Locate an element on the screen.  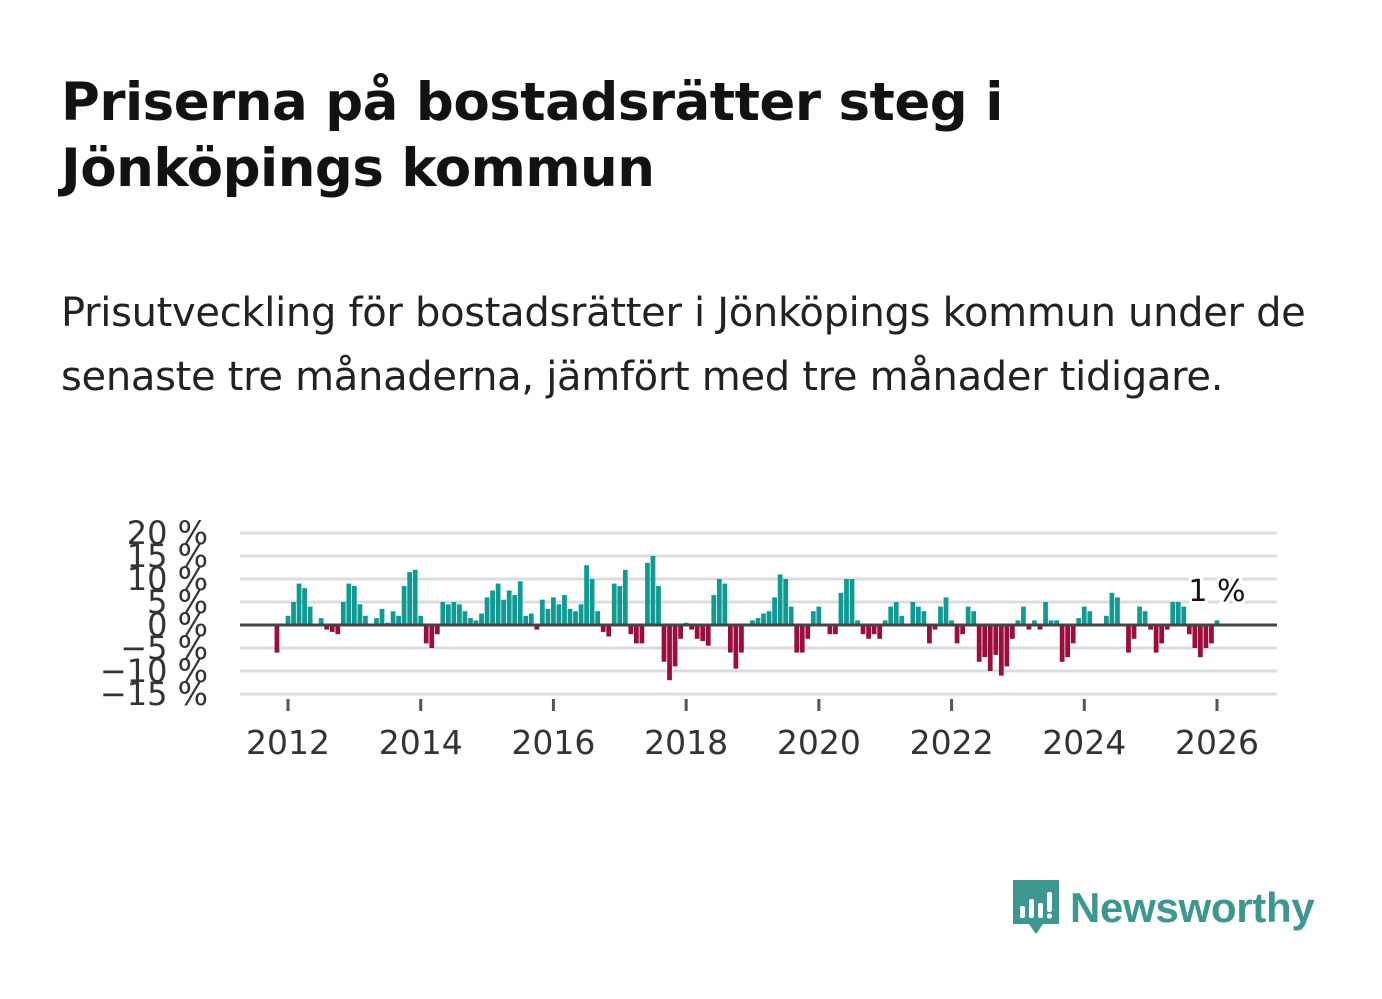
newsworthy-logo-icon is located at coordinates (1036, 907).